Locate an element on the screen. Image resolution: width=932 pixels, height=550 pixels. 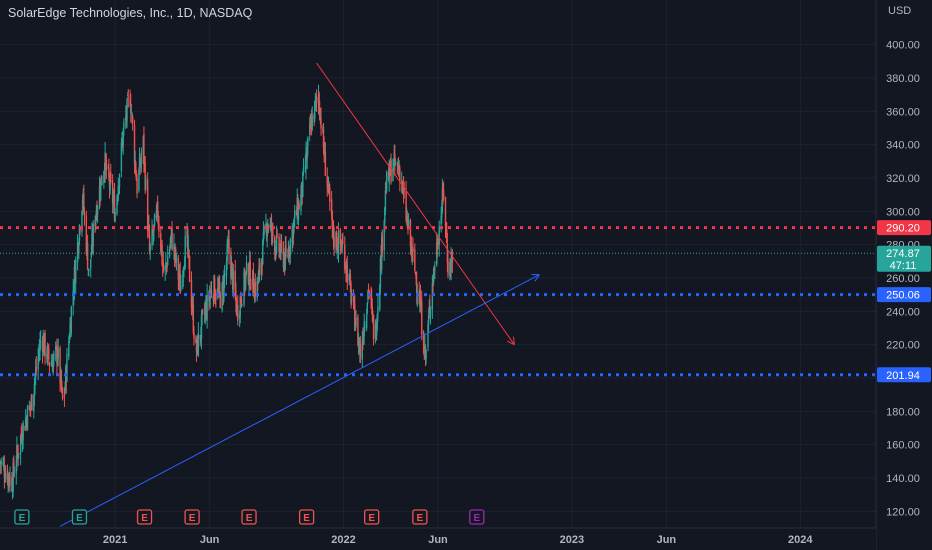
level-badge-support-value: 250.06 is located at coordinates (903, 296).